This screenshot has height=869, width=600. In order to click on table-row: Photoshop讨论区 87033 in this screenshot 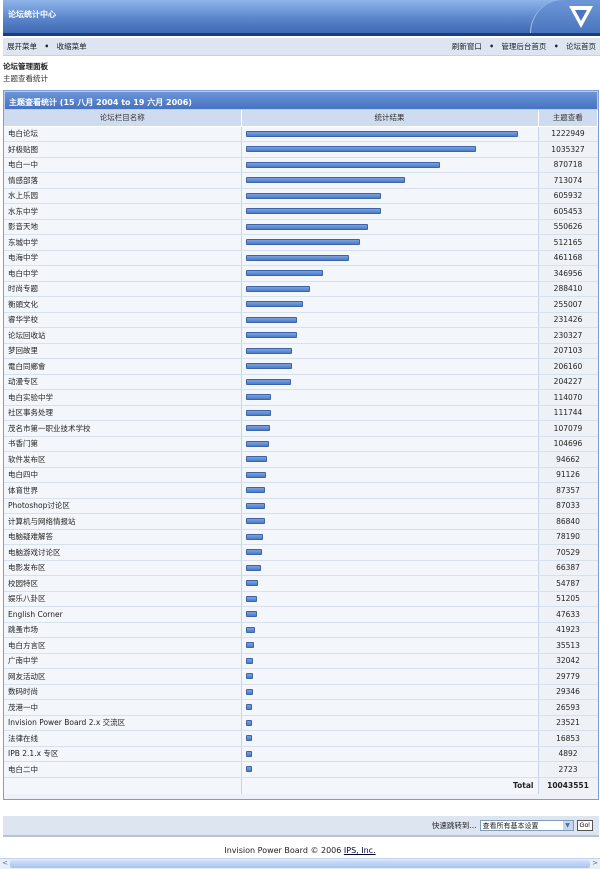, I will do `click(301, 506)`.